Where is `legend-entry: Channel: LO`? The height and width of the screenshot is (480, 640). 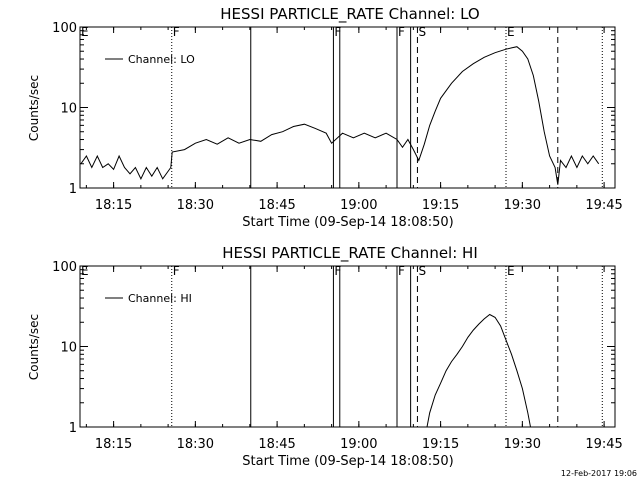
legend-entry: Channel: LO is located at coordinates (161, 59).